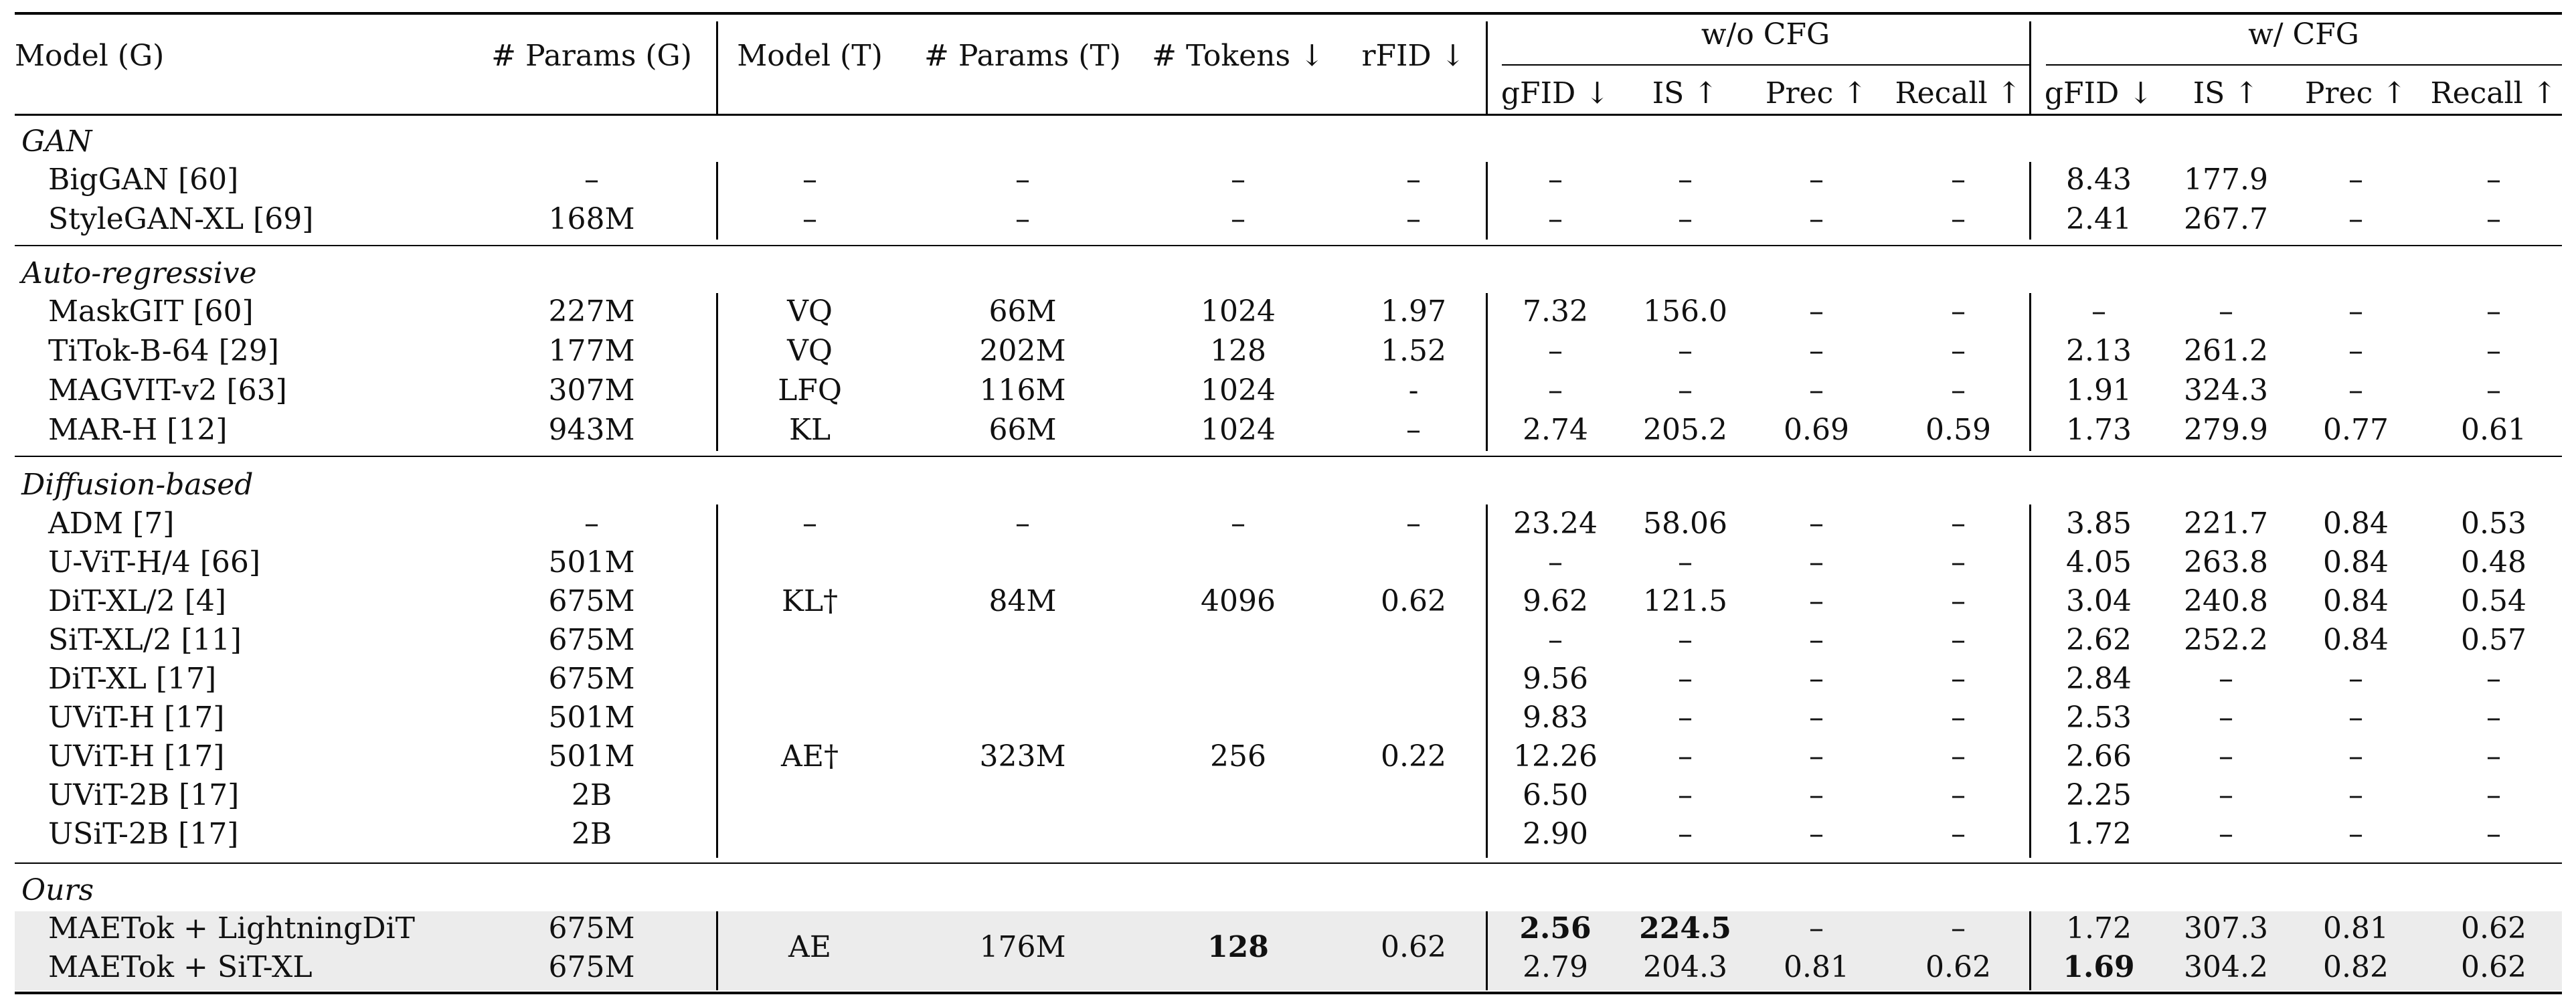 The image size is (2576, 1005). Describe the element at coordinates (591, 834) in the screenshot. I see `row-diff-8-params: 2B` at that location.